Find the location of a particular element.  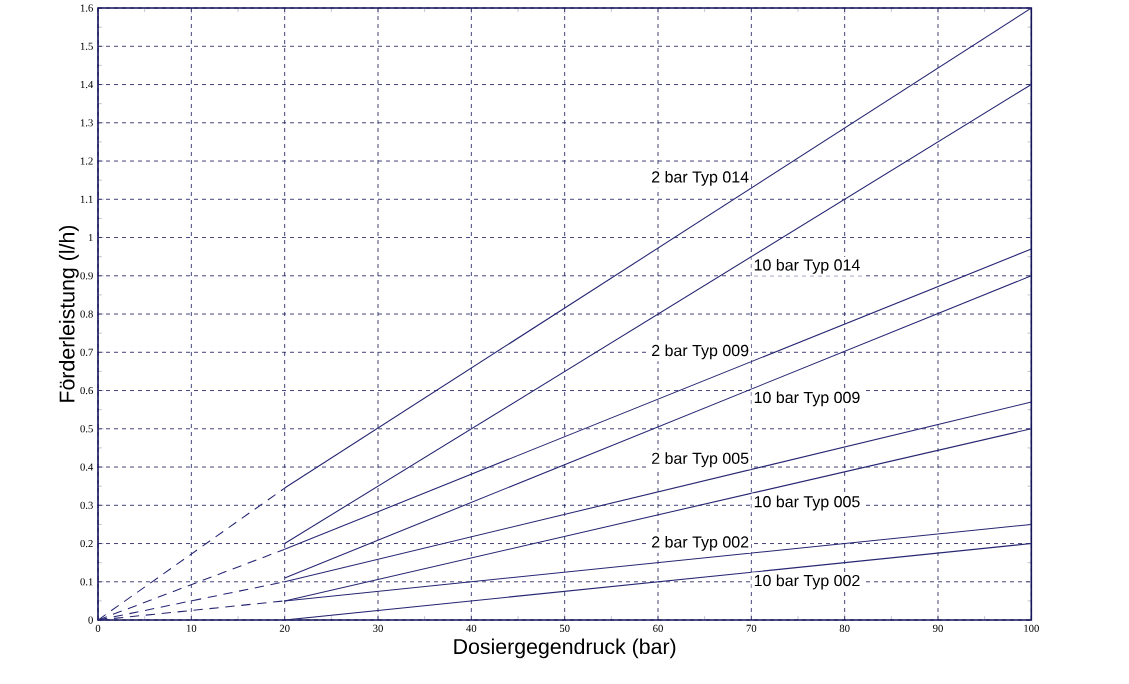

x-tick-label: 60 is located at coordinates (658, 628).